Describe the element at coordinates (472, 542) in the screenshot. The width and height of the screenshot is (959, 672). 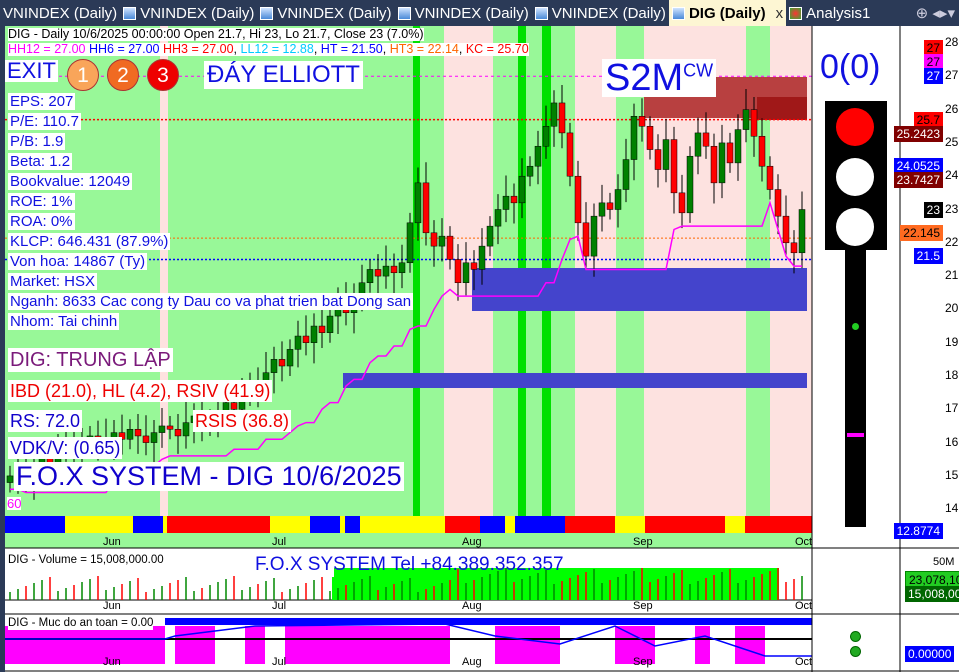
I see `month-label: Aug` at that location.